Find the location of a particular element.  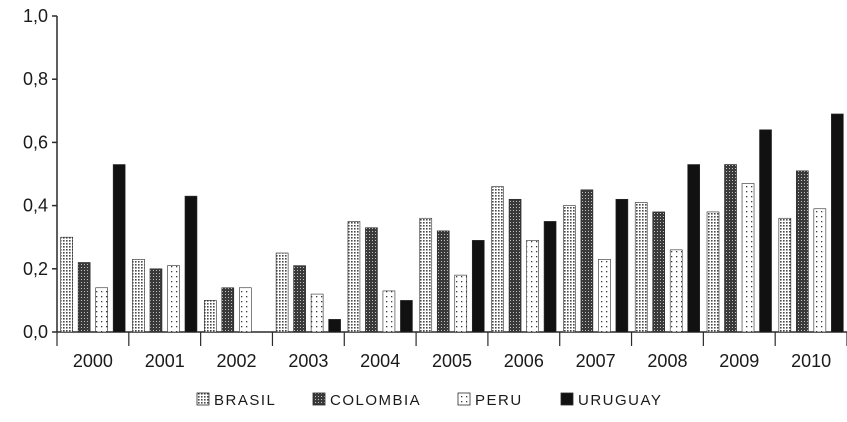

legend-label-colombia: COLOMBIA is located at coordinates (375, 400).